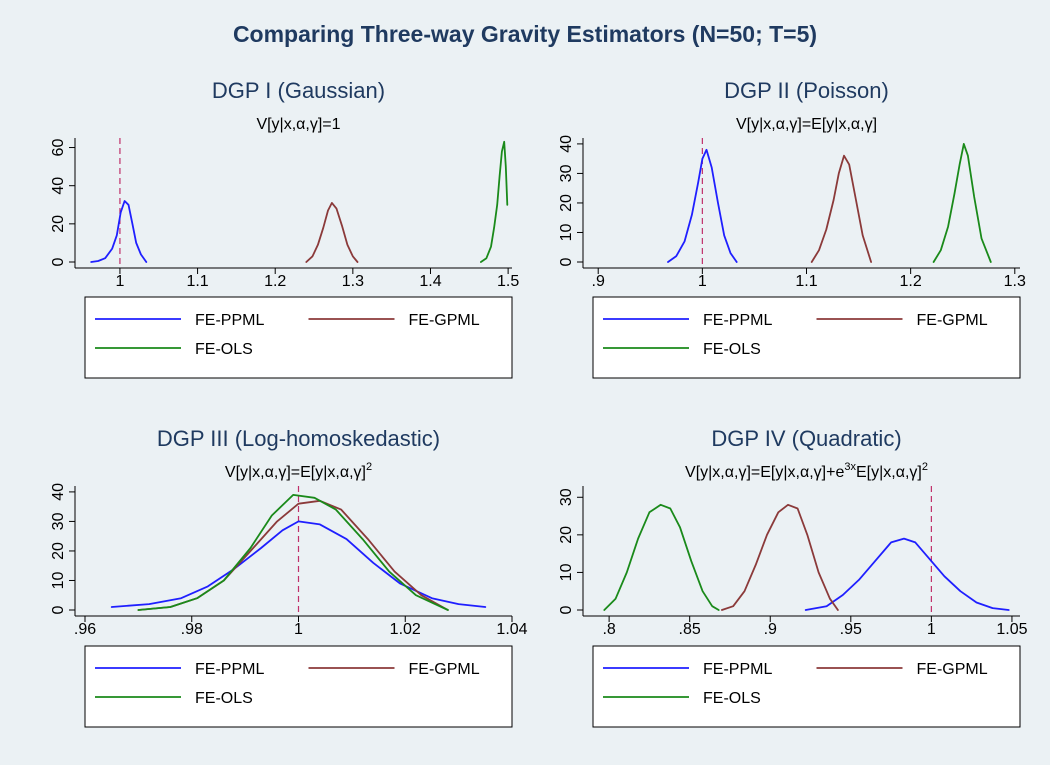 The width and height of the screenshot is (1050, 765). I want to click on panel-title: DGP II (Poisson), so click(806, 90).